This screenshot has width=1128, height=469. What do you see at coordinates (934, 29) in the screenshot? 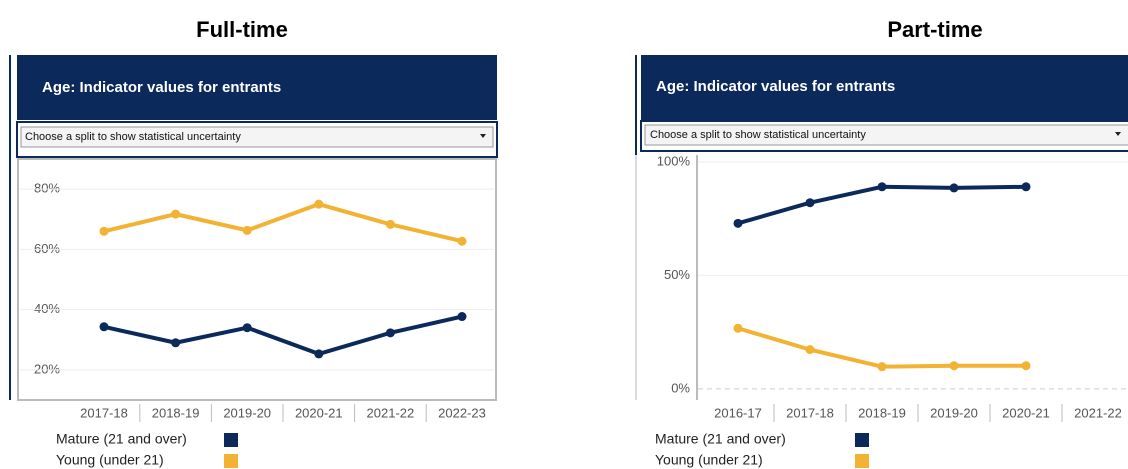
I see `chart-title: Part-time` at bounding box center [934, 29].